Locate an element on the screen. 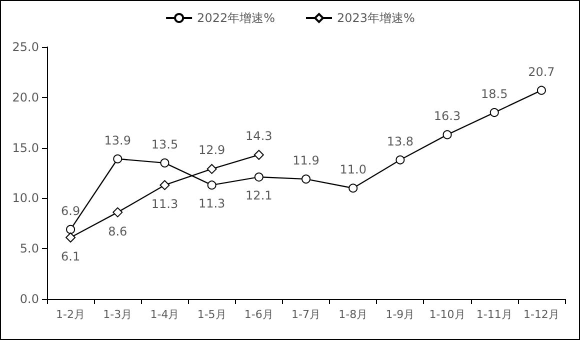 The width and height of the screenshot is (580, 340). data-label: 13.9 is located at coordinates (117, 140).